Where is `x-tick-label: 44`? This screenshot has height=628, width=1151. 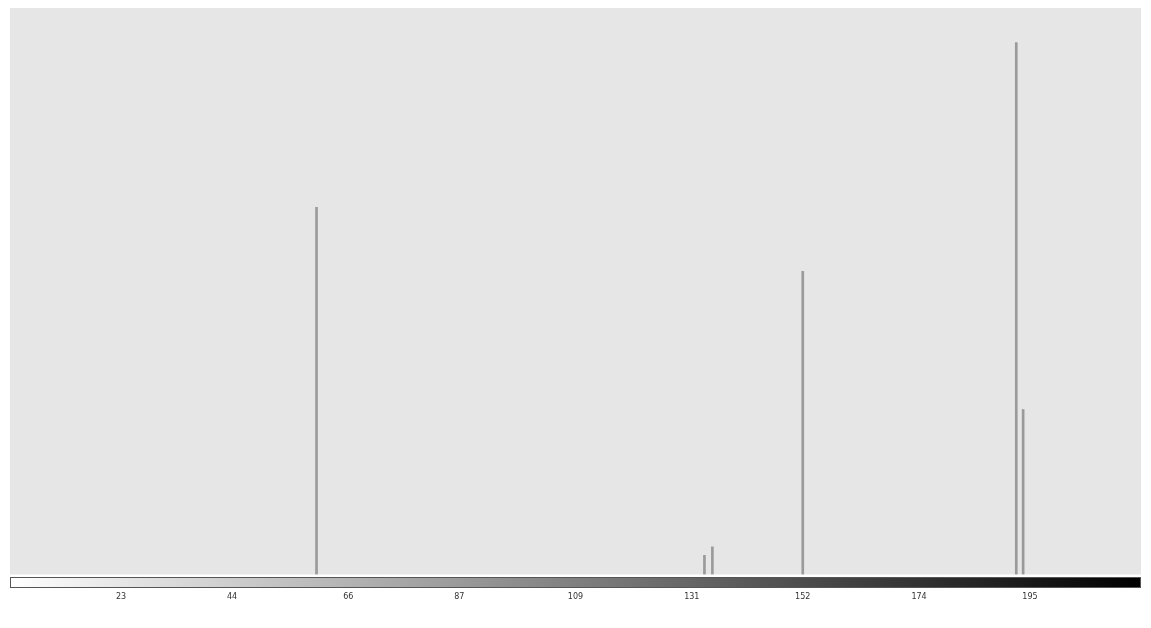 x-tick-label: 44 is located at coordinates (232, 597).